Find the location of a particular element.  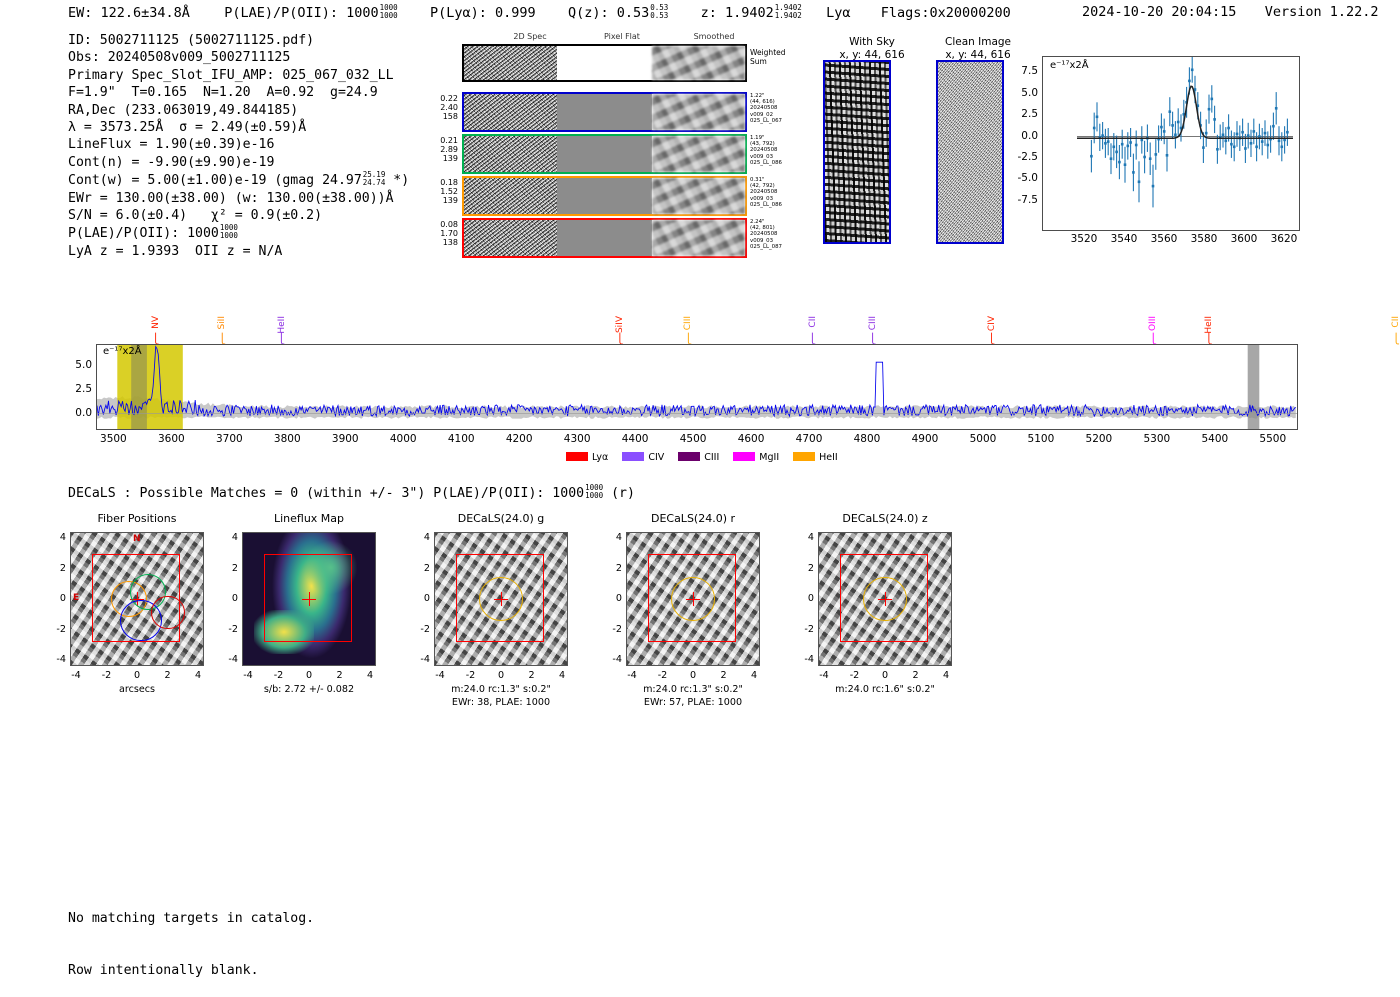

weighted-pixelflat-image is located at coordinates (604, 63).